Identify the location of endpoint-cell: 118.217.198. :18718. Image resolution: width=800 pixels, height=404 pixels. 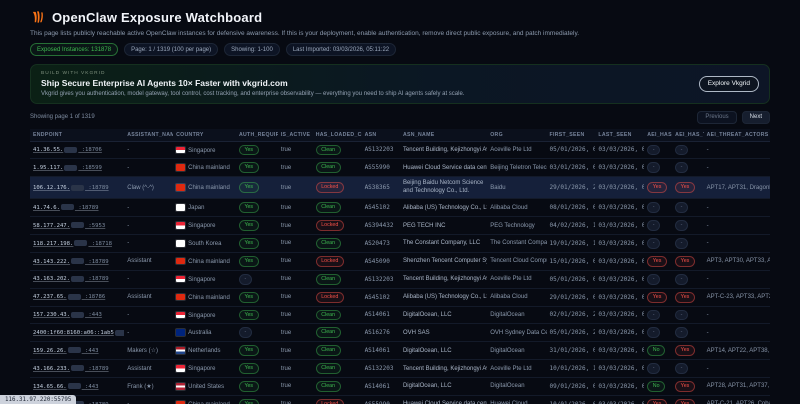
(77, 243).